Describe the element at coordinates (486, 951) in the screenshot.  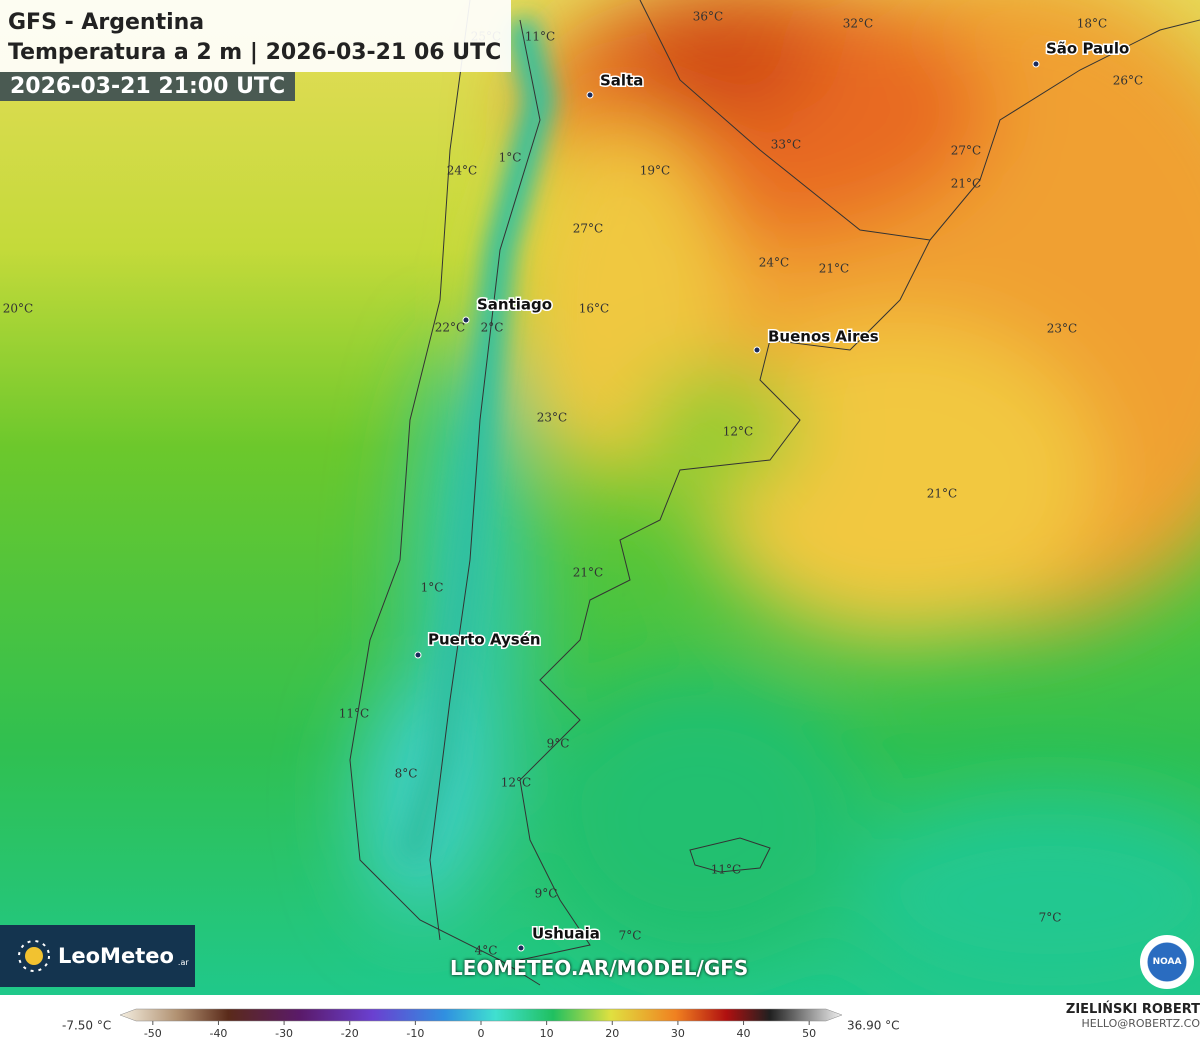
I see `temperature-label: 4°C` at that location.